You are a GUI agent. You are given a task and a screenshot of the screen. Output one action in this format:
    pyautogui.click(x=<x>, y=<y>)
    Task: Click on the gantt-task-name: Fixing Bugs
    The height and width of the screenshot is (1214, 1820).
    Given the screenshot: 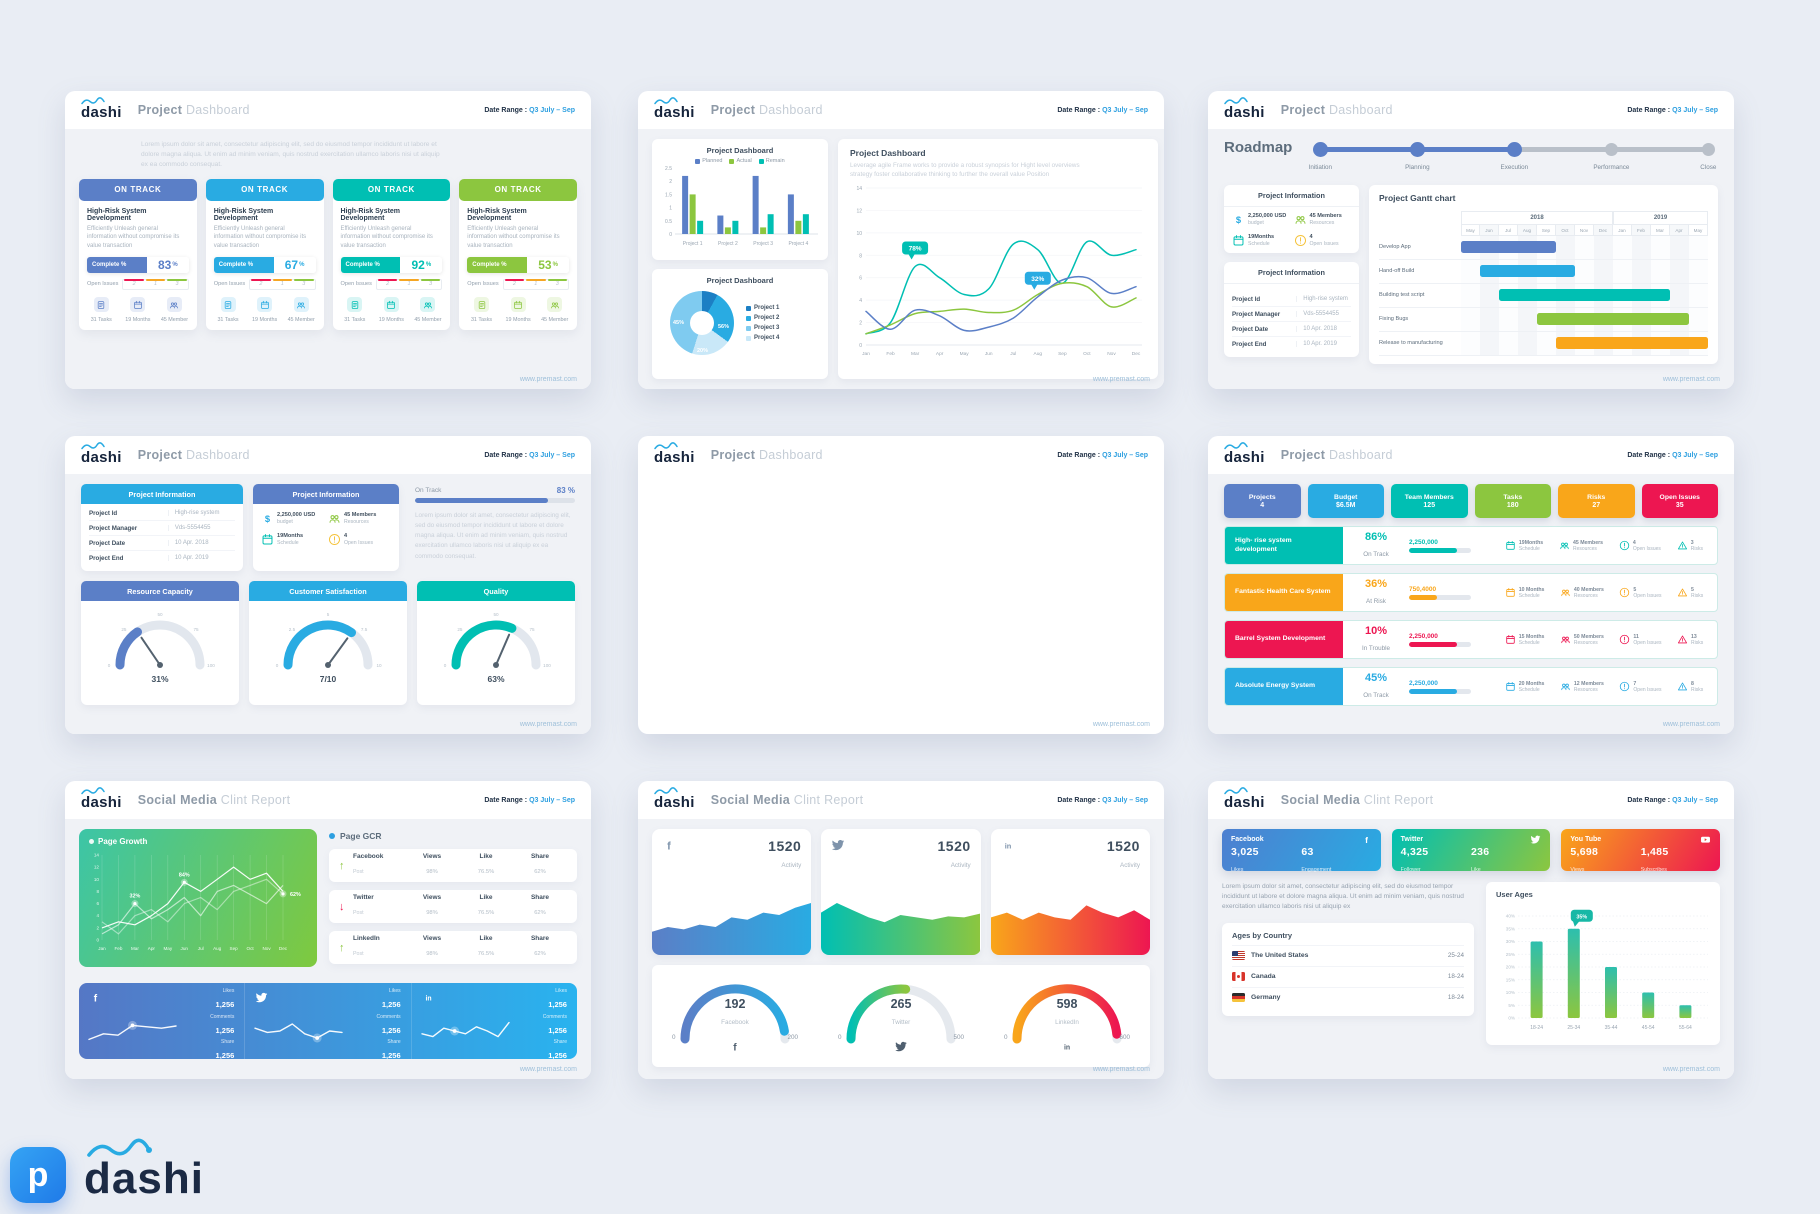 What is the action you would take?
    pyautogui.click(x=1394, y=319)
    